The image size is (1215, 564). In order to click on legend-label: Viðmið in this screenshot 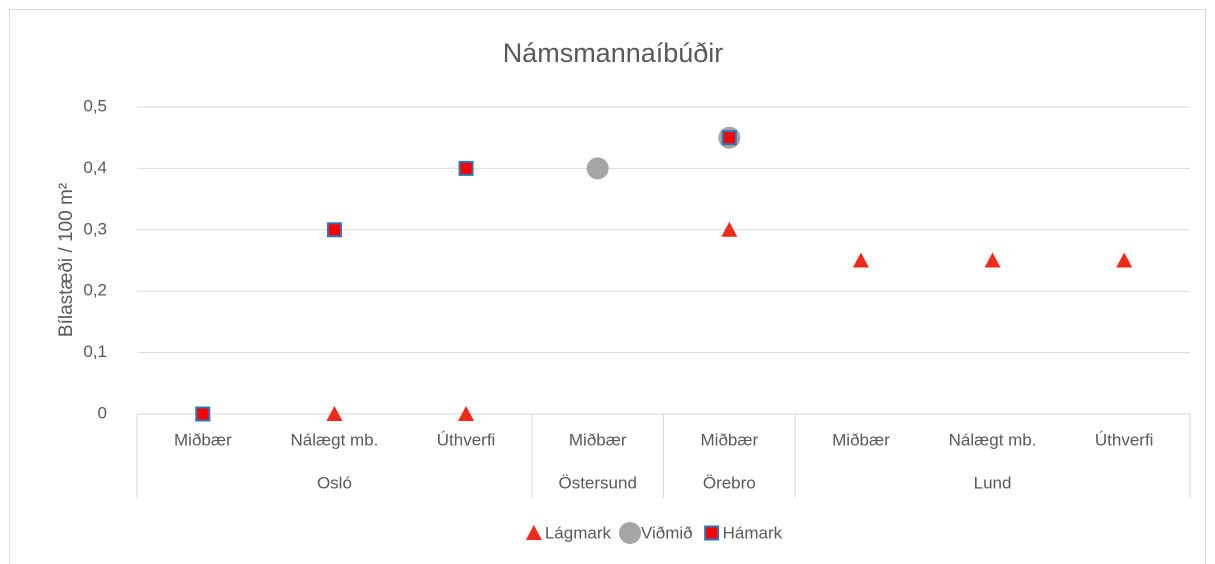, I will do `click(667, 532)`.